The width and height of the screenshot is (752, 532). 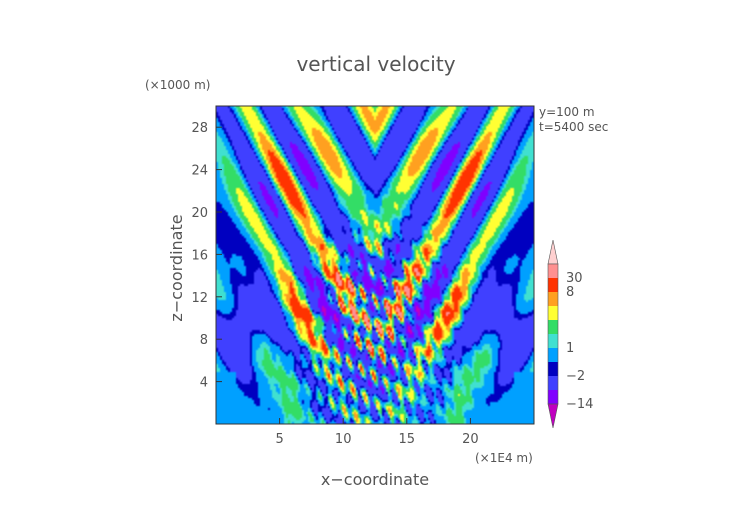 What do you see at coordinates (504, 458) in the screenshot?
I see `x-unit-label: (×1E4 m)` at bounding box center [504, 458].